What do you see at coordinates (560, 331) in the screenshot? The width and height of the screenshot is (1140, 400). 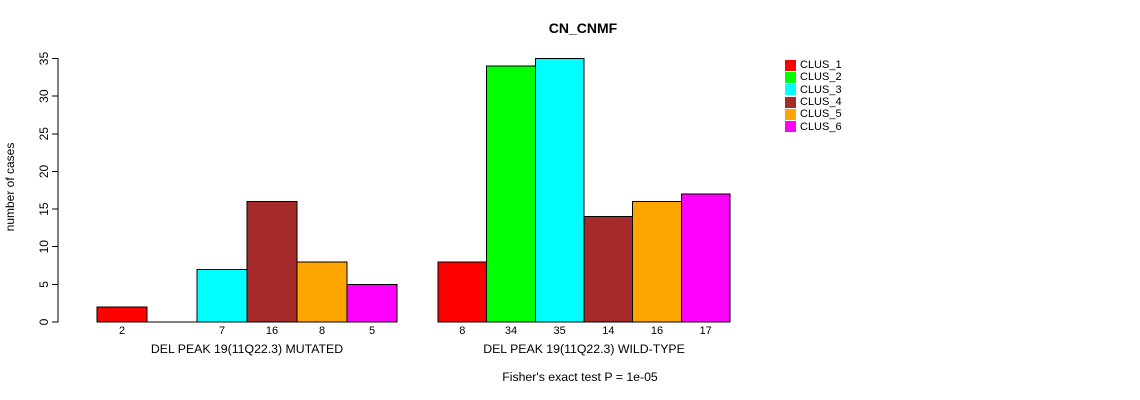 I see `bar-value-label: 35` at bounding box center [560, 331].